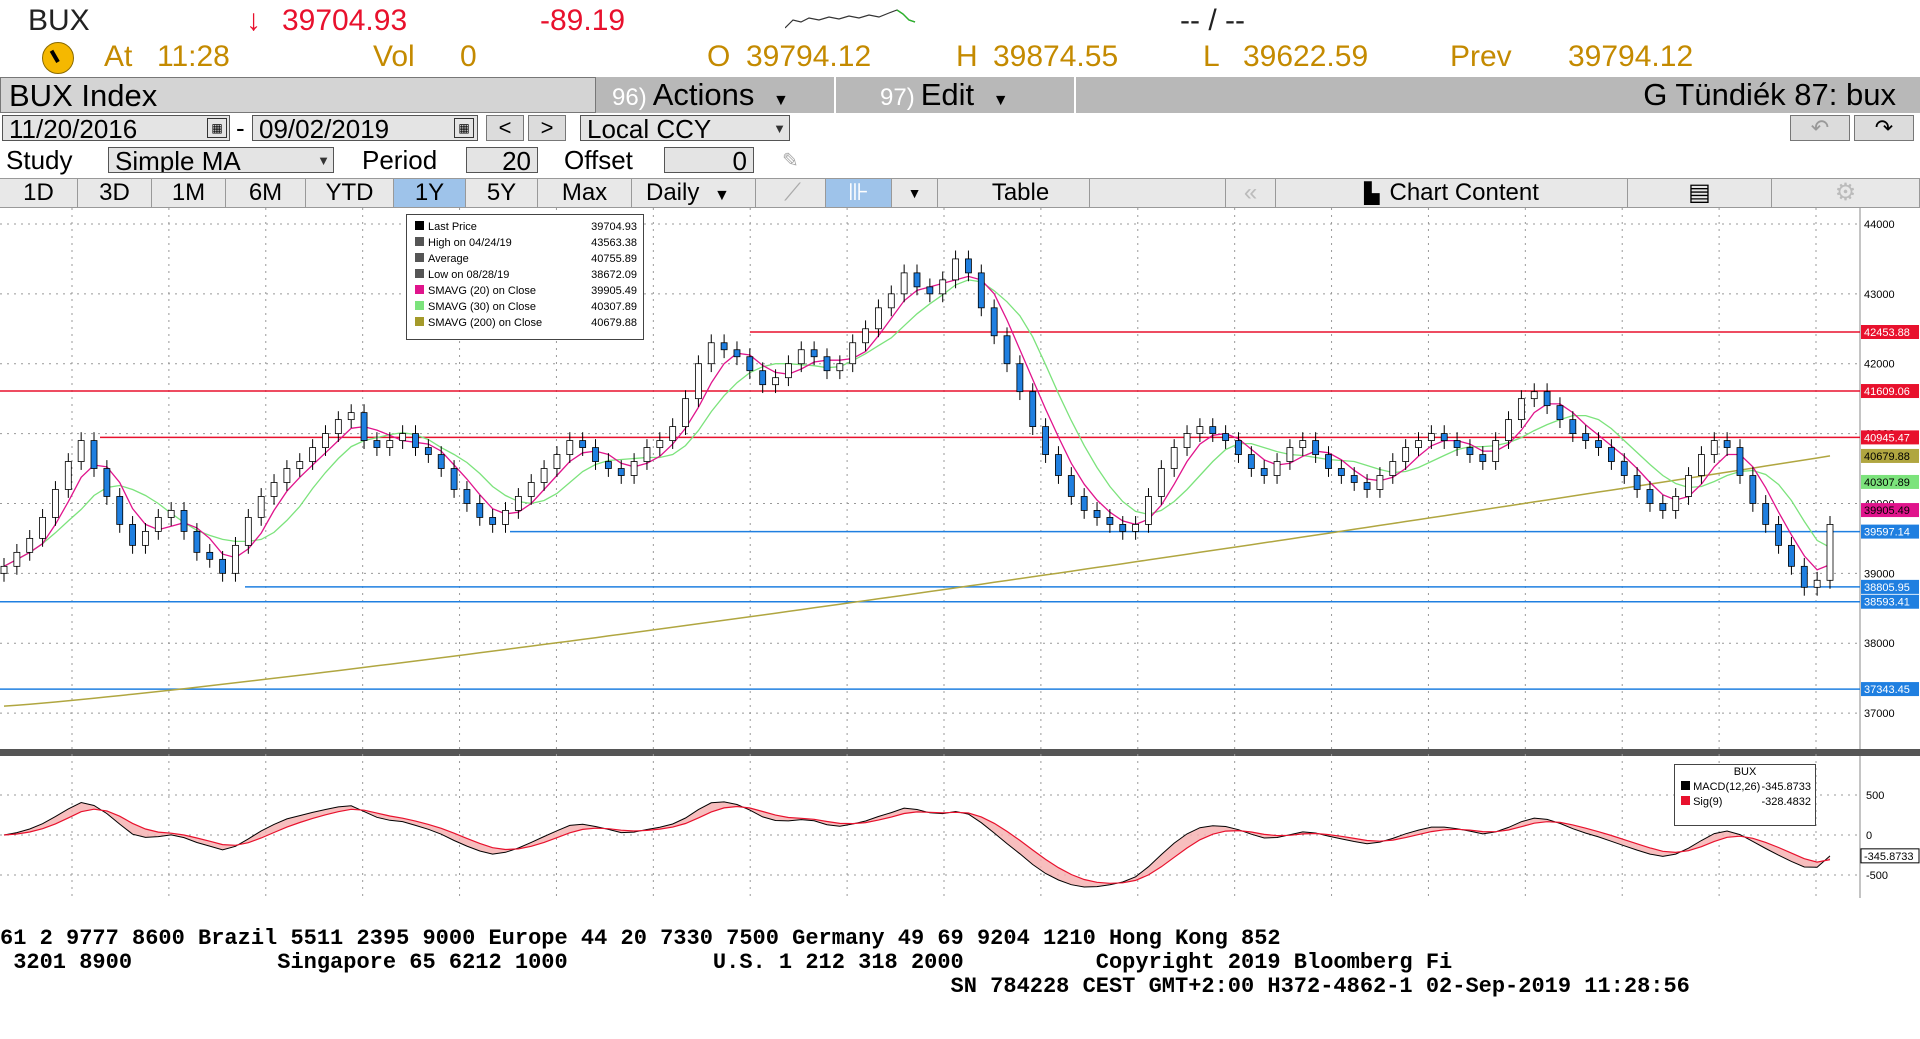  What do you see at coordinates (673, 192) in the screenshot?
I see `frequency-label: Daily` at bounding box center [673, 192].